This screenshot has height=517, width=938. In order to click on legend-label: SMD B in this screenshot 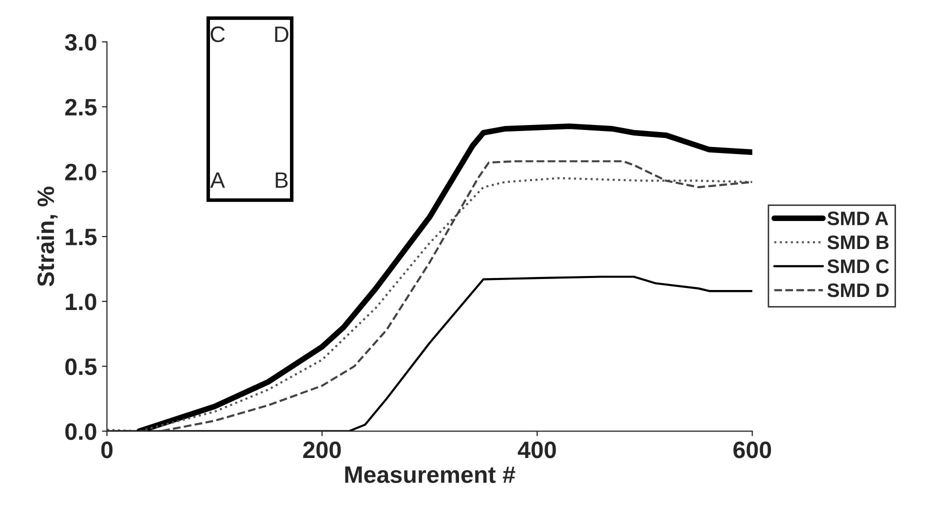, I will do `click(858, 242)`.